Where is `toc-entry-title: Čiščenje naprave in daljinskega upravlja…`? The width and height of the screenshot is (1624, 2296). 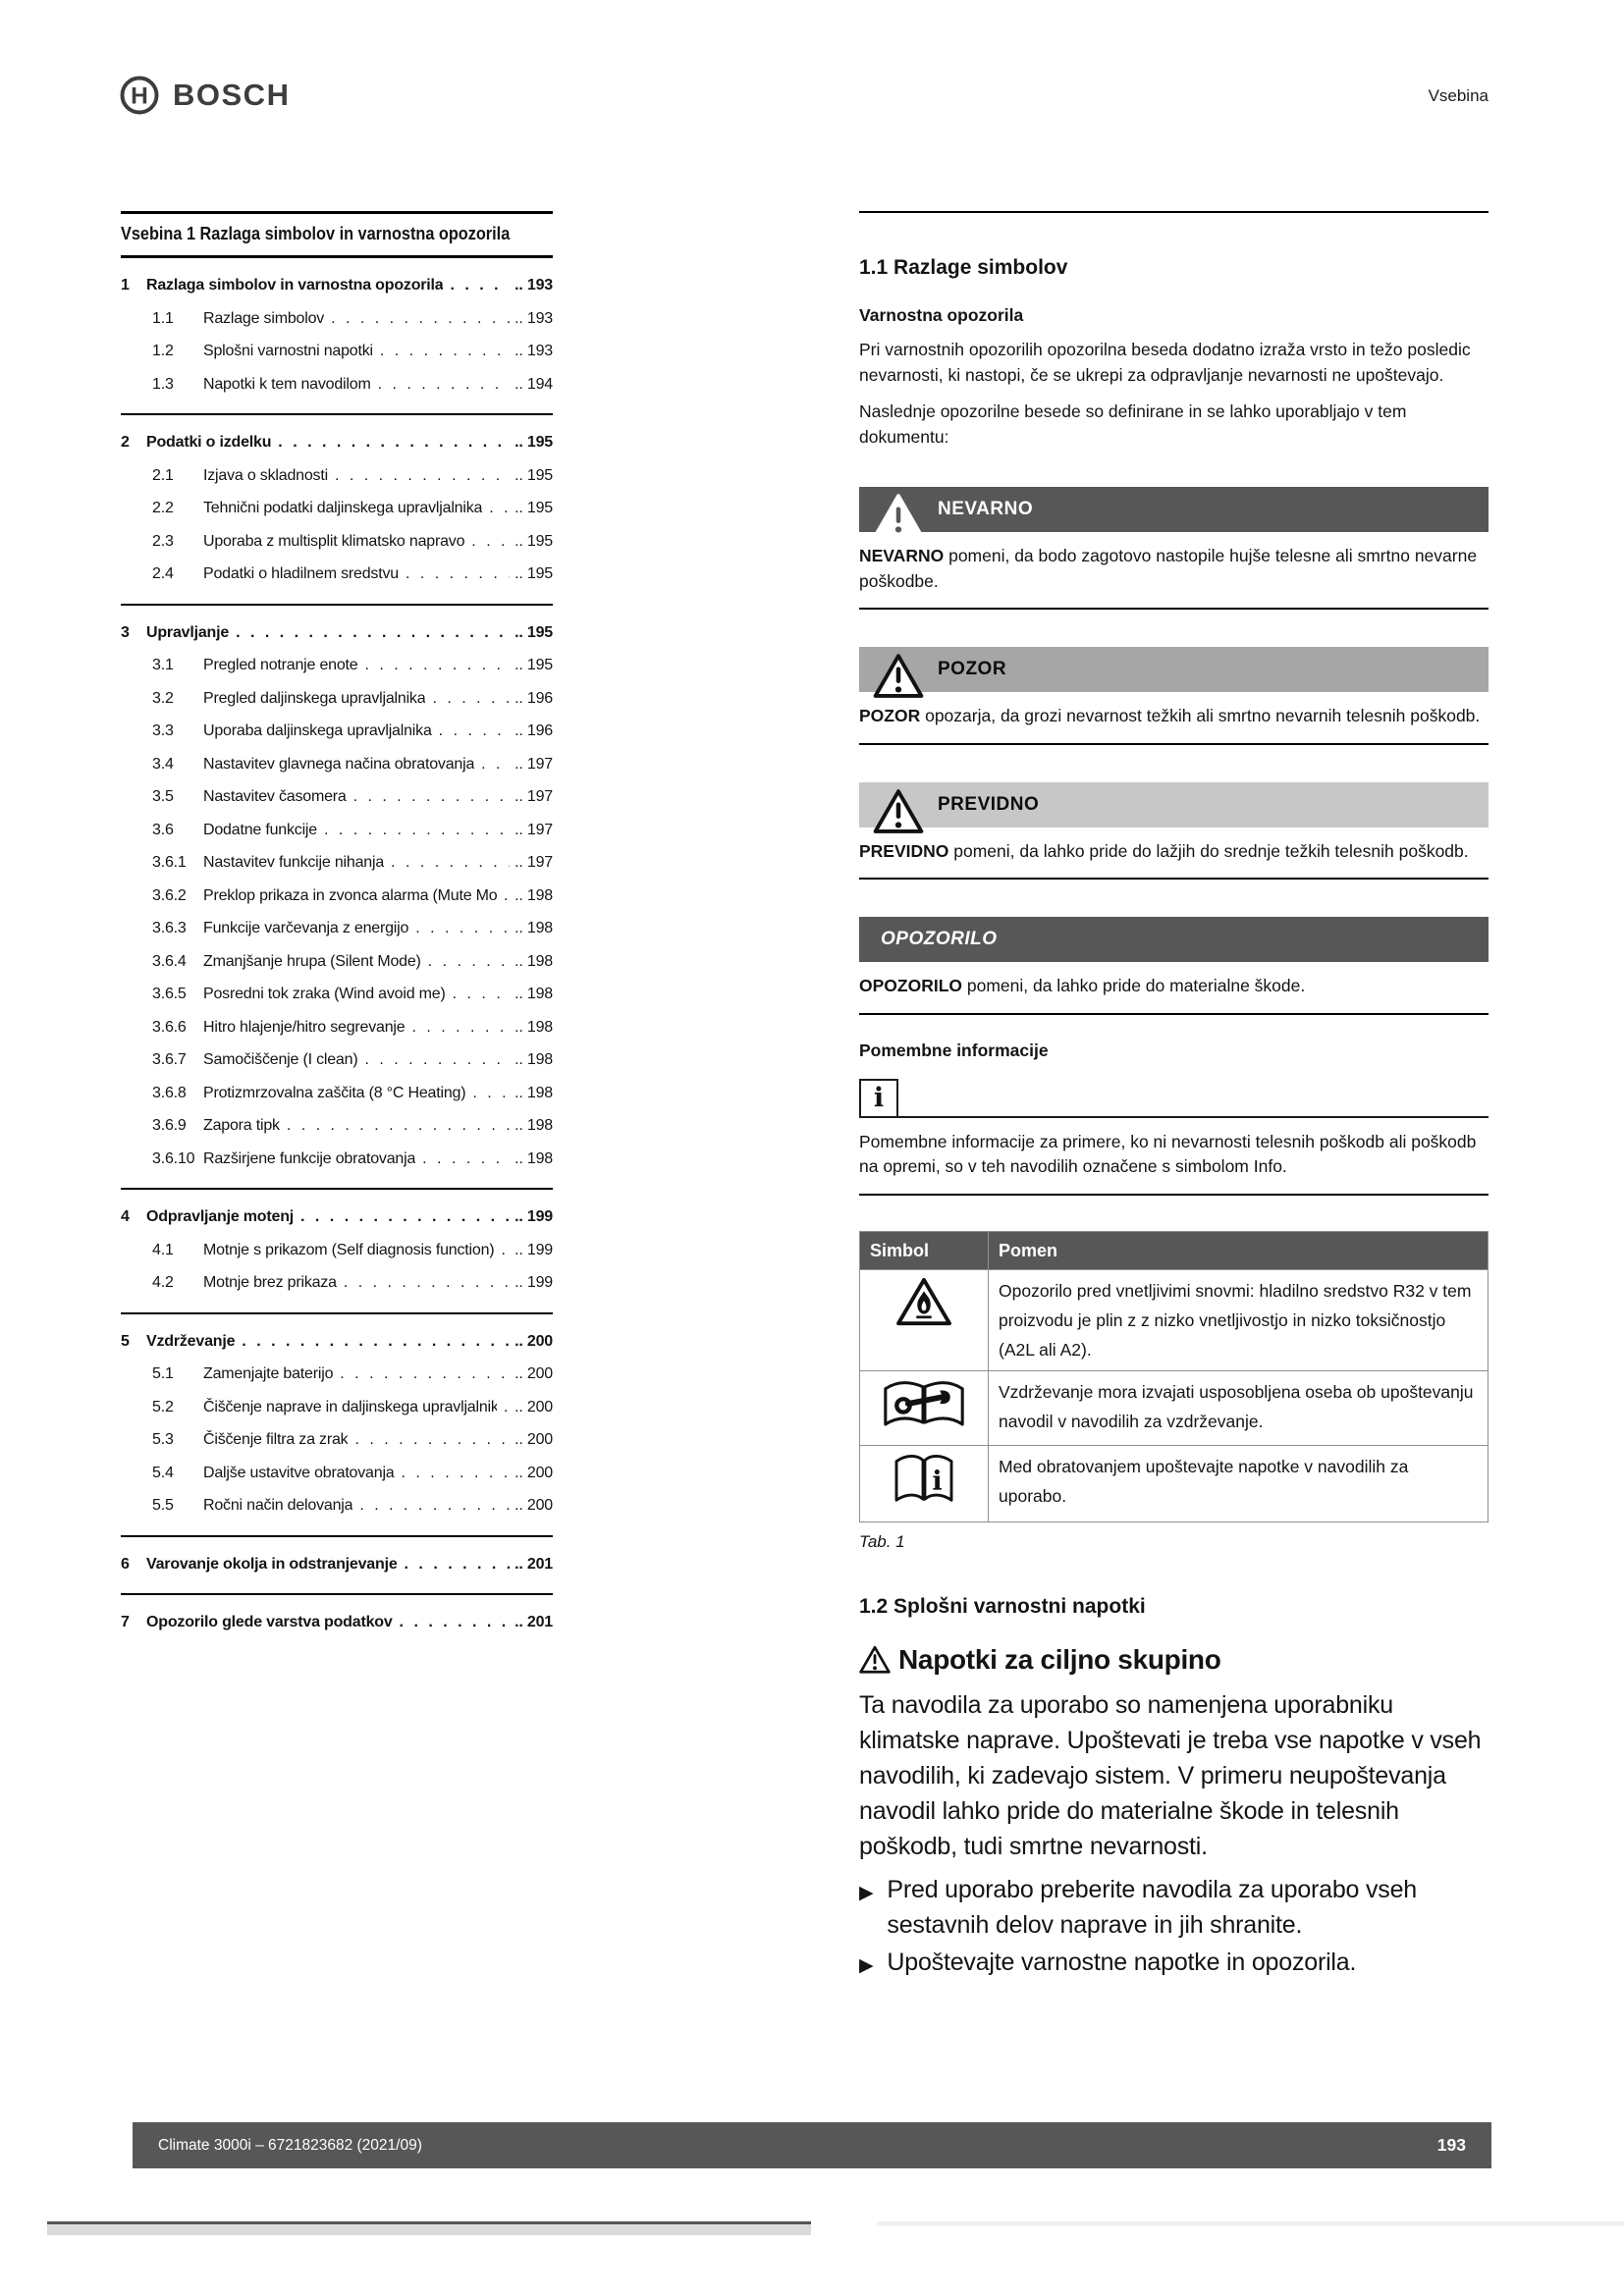
toc-entry-title: Čiščenje naprave in daljinskega upravlja… is located at coordinates (350, 1406).